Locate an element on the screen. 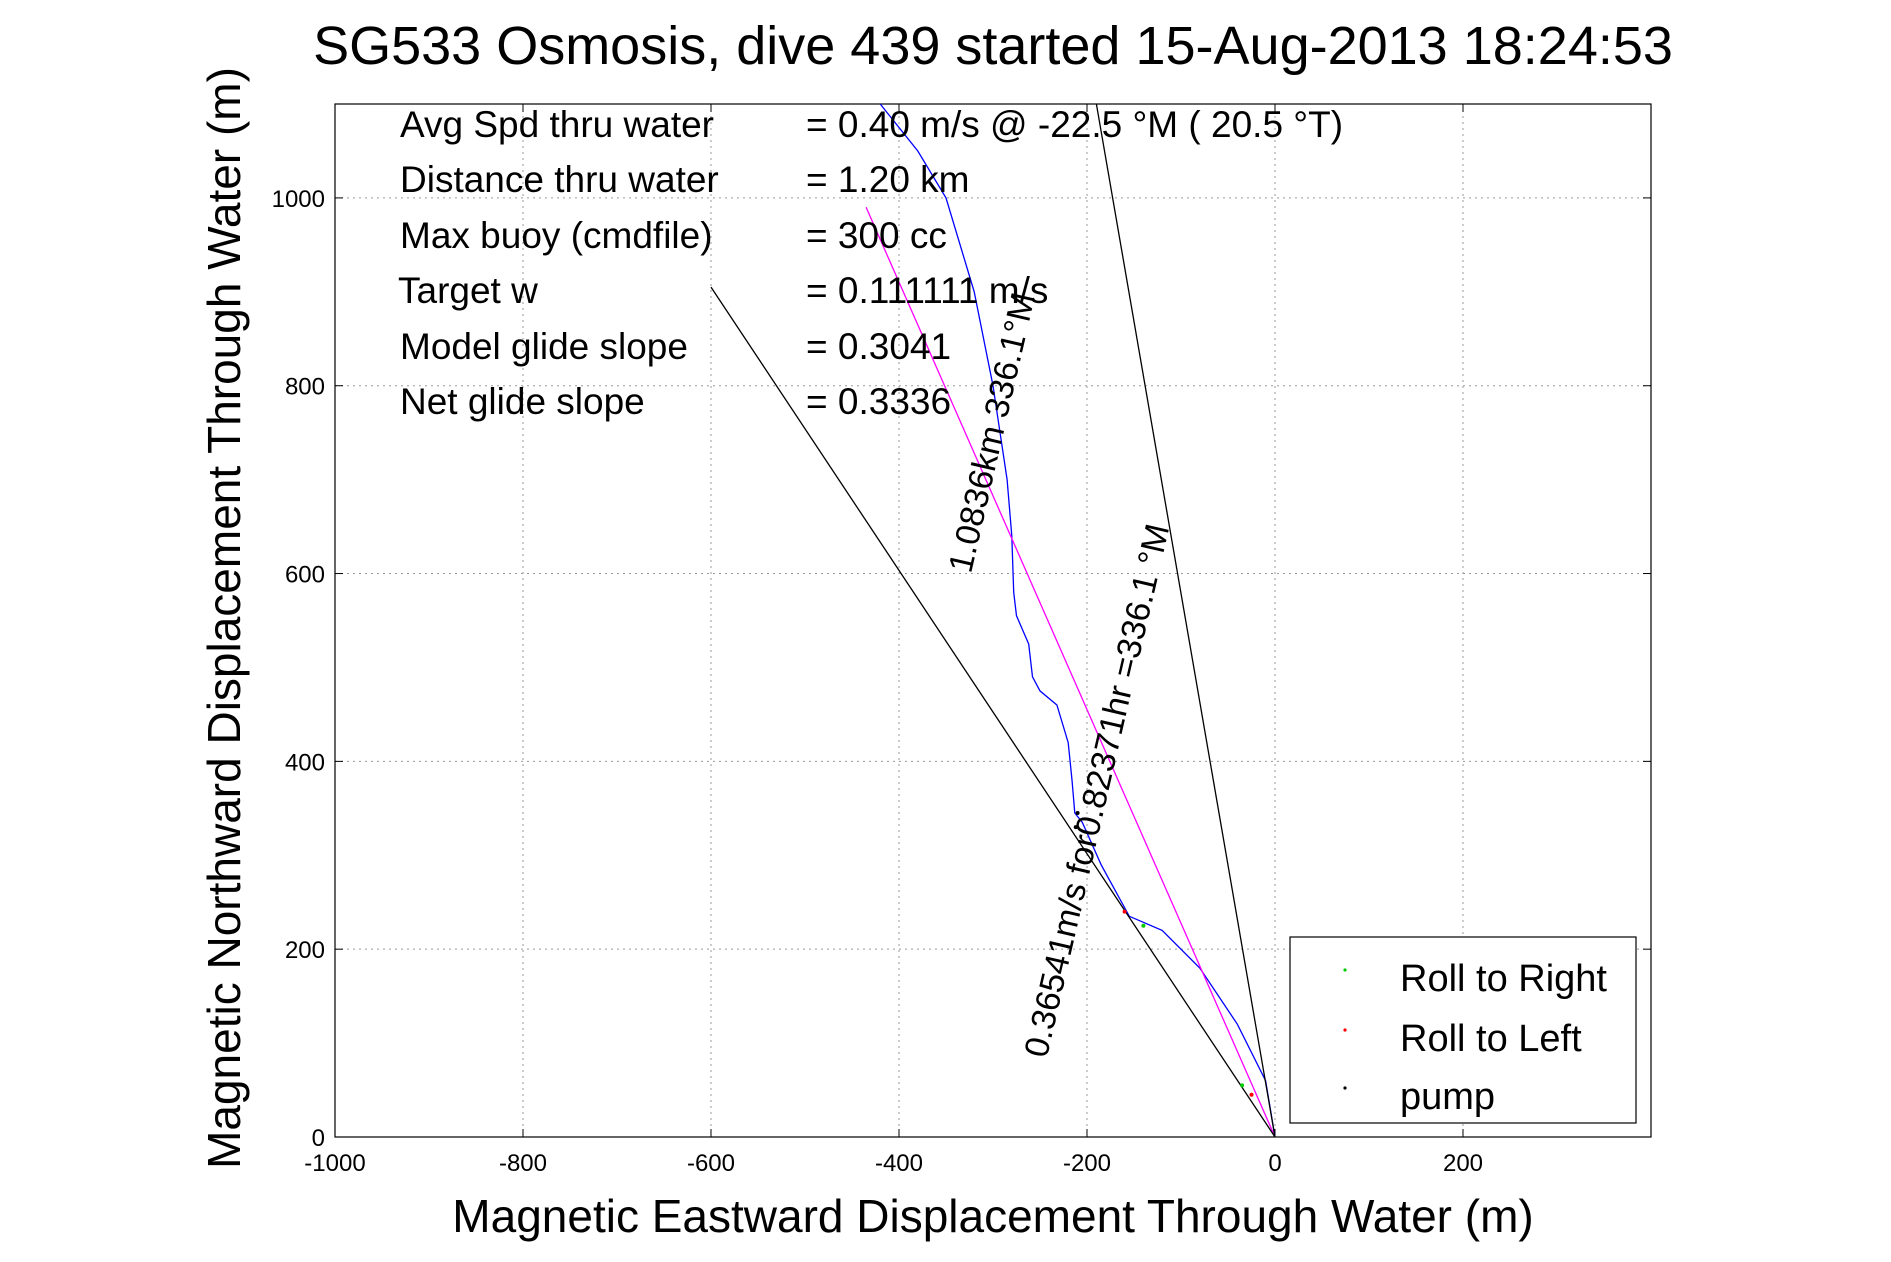 This screenshot has width=1891, height=1262. legend-label-roll-left: Roll to Left is located at coordinates (1491, 1039).